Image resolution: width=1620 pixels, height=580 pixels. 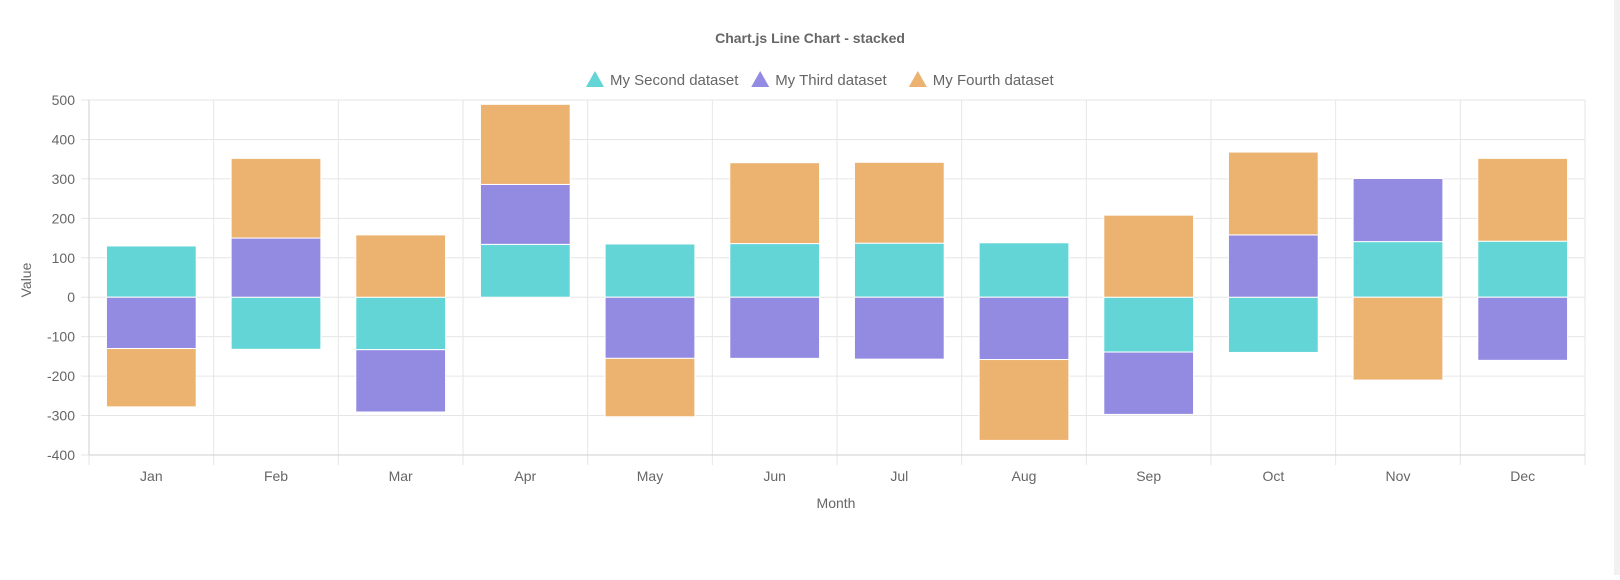 What do you see at coordinates (650, 476) in the screenshot?
I see `x-tick-label: May` at bounding box center [650, 476].